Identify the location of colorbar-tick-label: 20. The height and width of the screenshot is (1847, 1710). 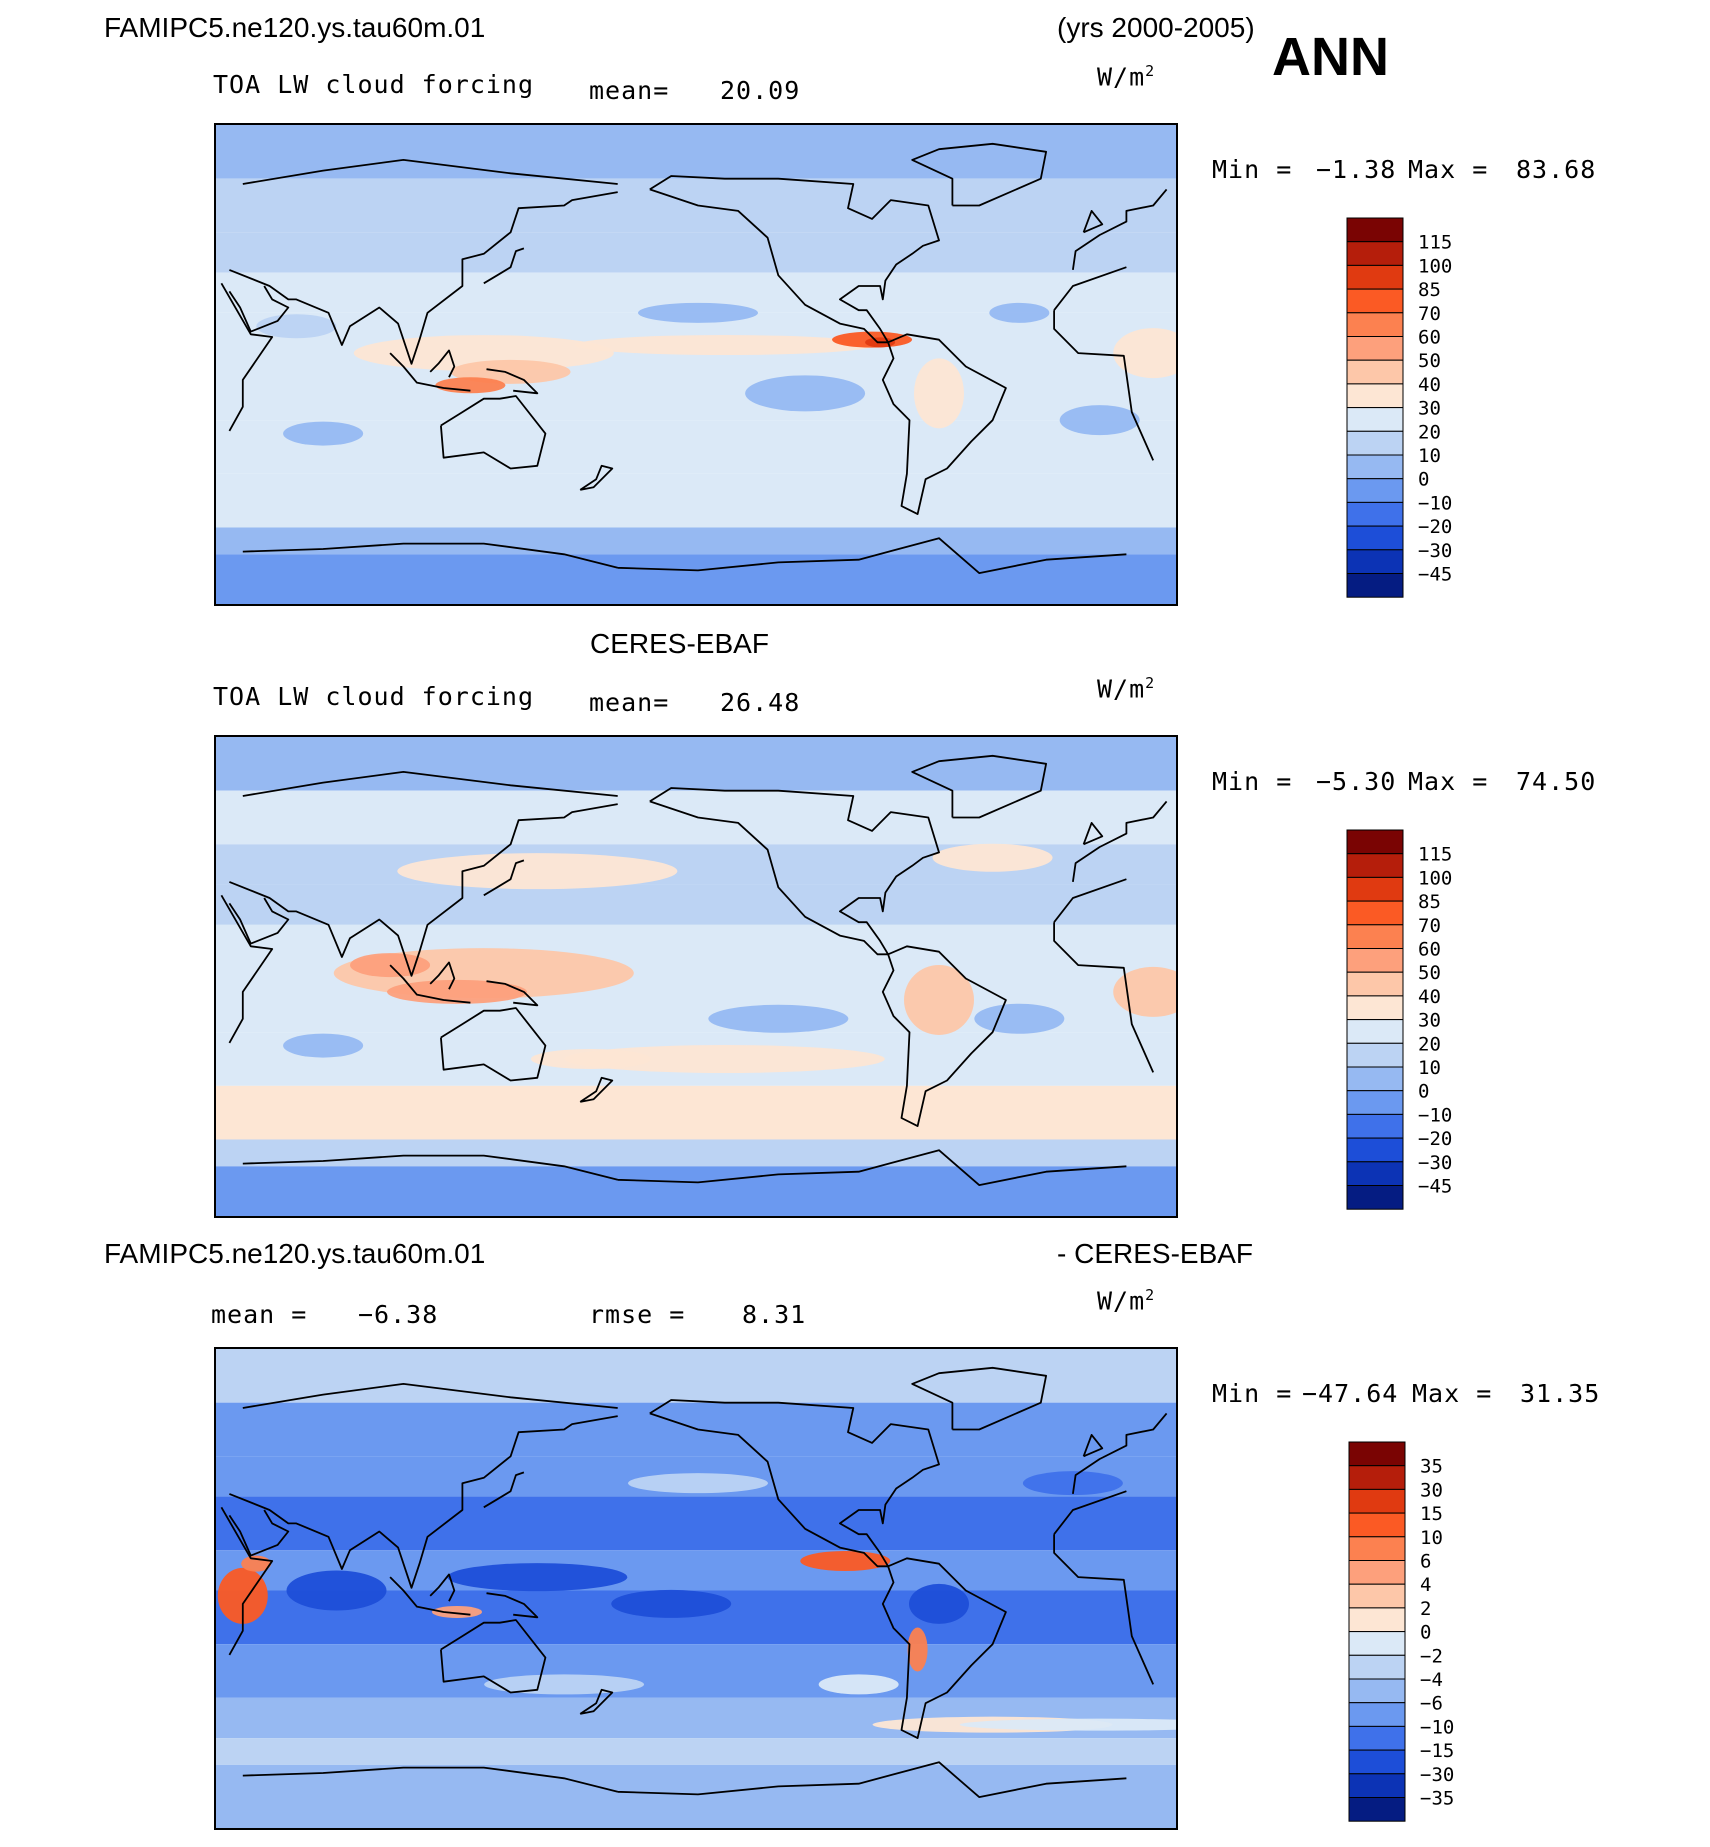
(1429, 432).